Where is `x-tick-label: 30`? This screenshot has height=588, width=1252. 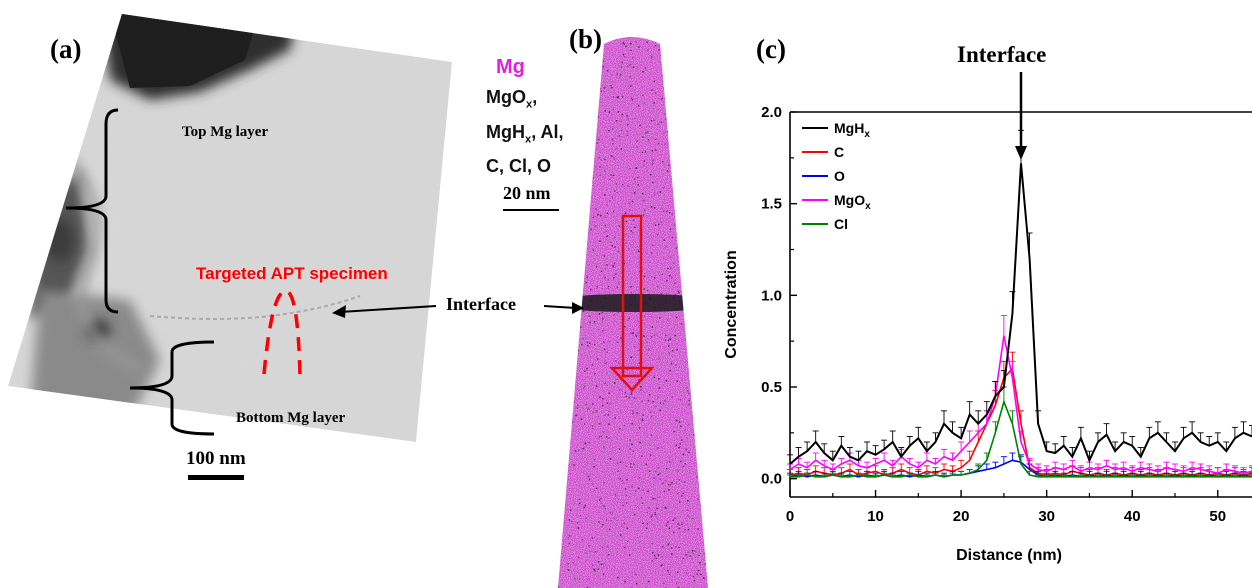
x-tick-label: 30 is located at coordinates (1046, 516).